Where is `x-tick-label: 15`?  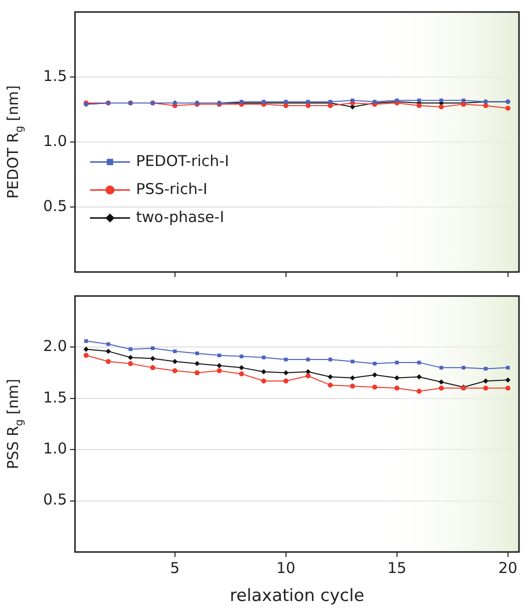
x-tick-label: 15 is located at coordinates (396, 567).